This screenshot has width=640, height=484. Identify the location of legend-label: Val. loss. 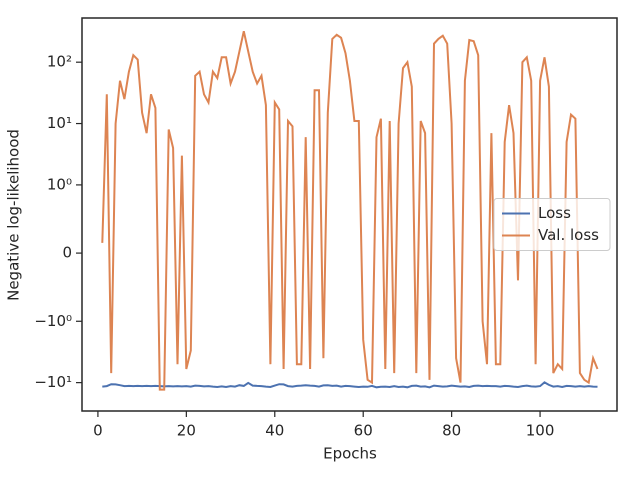
(568, 235).